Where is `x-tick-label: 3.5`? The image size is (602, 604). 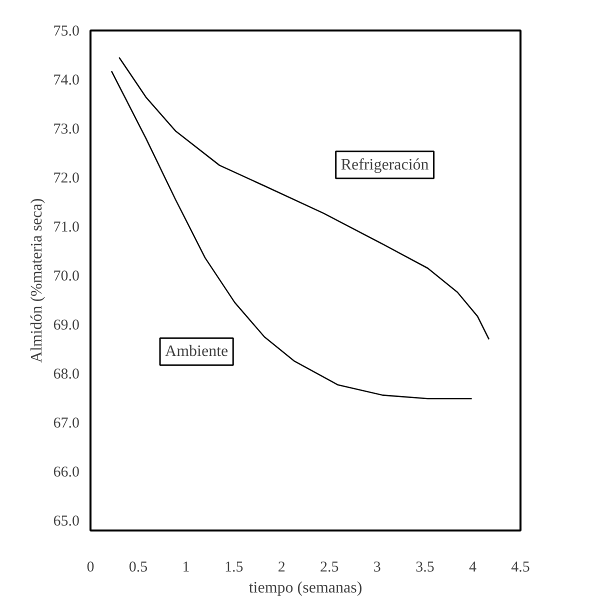
x-tick-label: 3.5 is located at coordinates (425, 568).